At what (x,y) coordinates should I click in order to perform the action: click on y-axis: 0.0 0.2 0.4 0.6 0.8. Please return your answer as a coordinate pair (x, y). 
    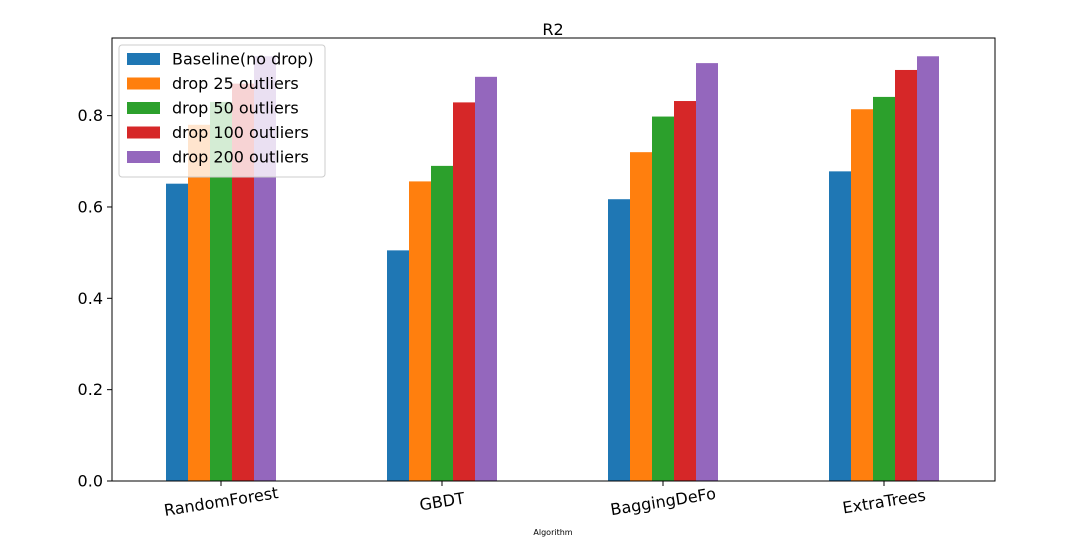
    Looking at the image, I should click on (95, 298).